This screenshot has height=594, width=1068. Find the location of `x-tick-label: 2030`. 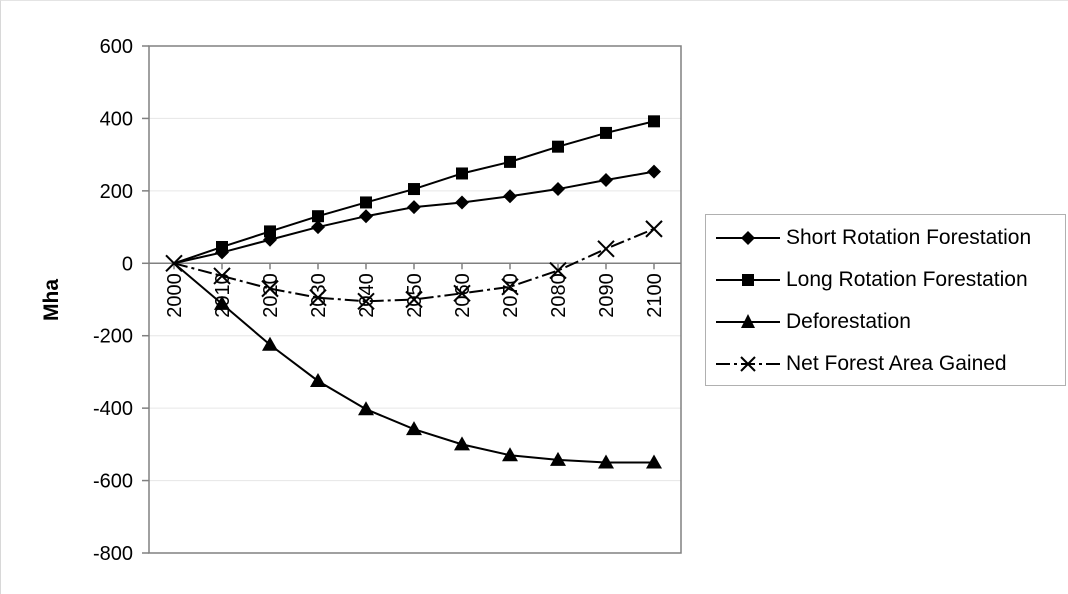

x-tick-label: 2030 is located at coordinates (319, 295).